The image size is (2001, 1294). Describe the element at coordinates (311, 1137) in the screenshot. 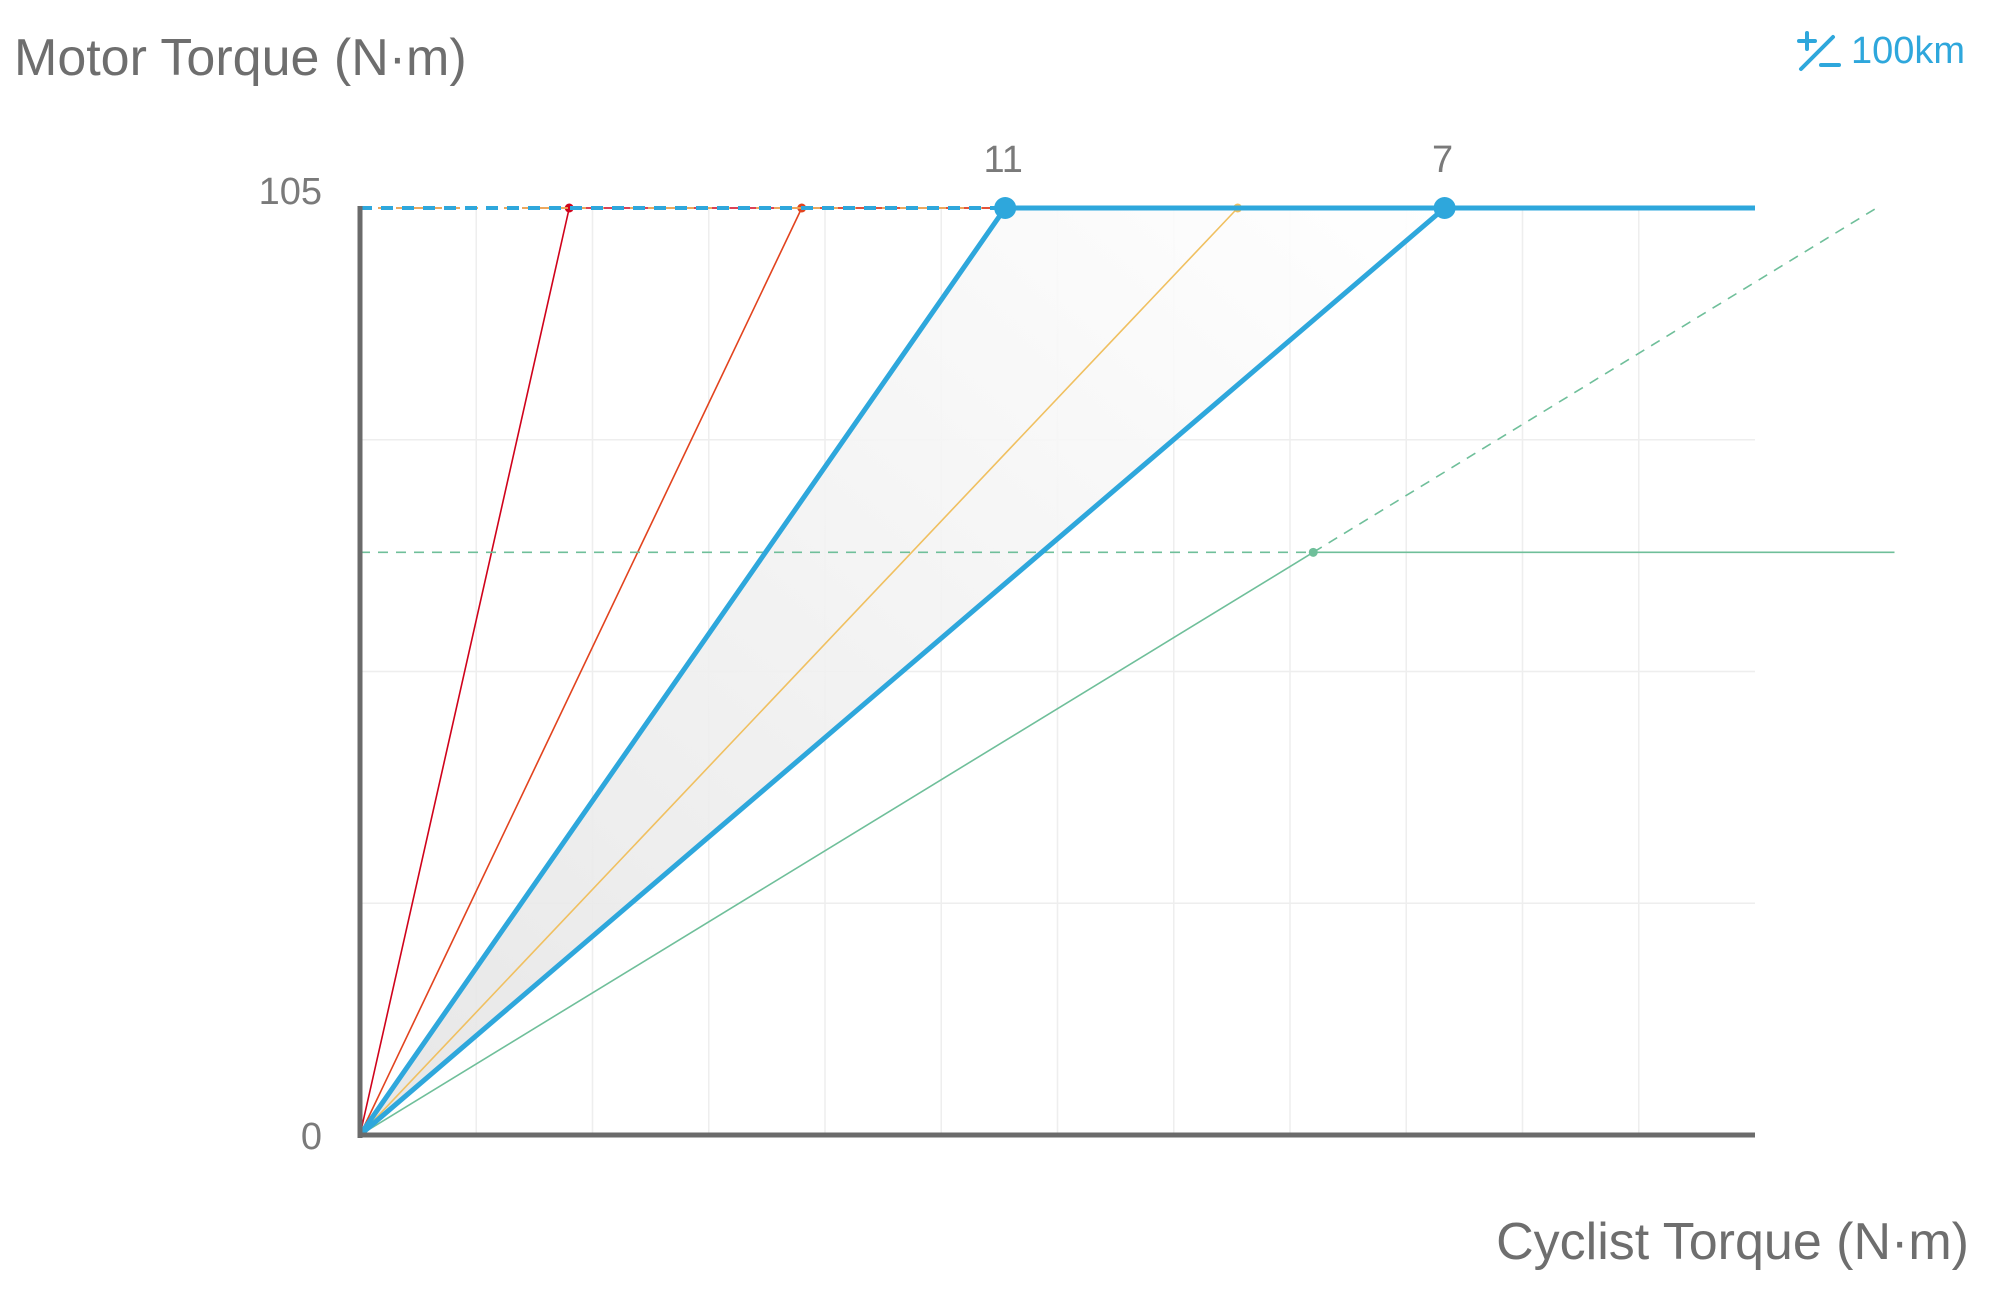

I see `y-tick-label: 0` at that location.